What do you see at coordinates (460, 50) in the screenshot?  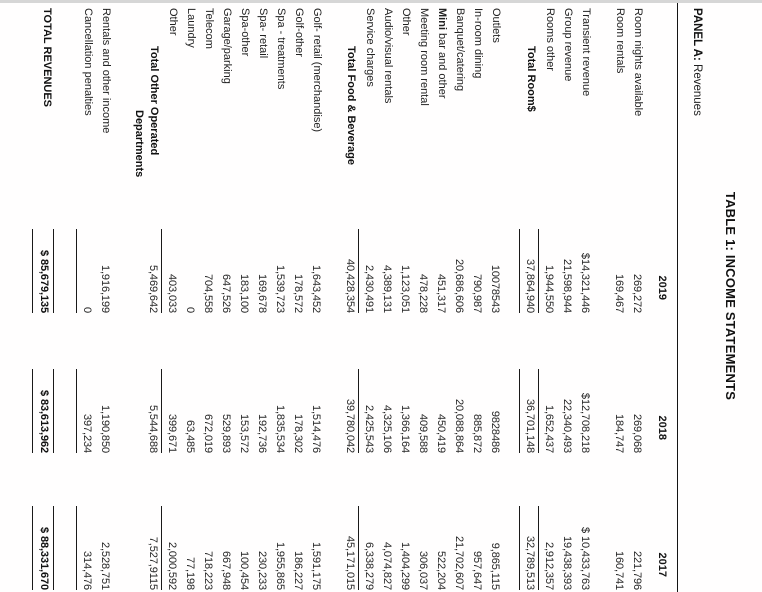 I see `row-label: Banquet/catering` at bounding box center [460, 50].